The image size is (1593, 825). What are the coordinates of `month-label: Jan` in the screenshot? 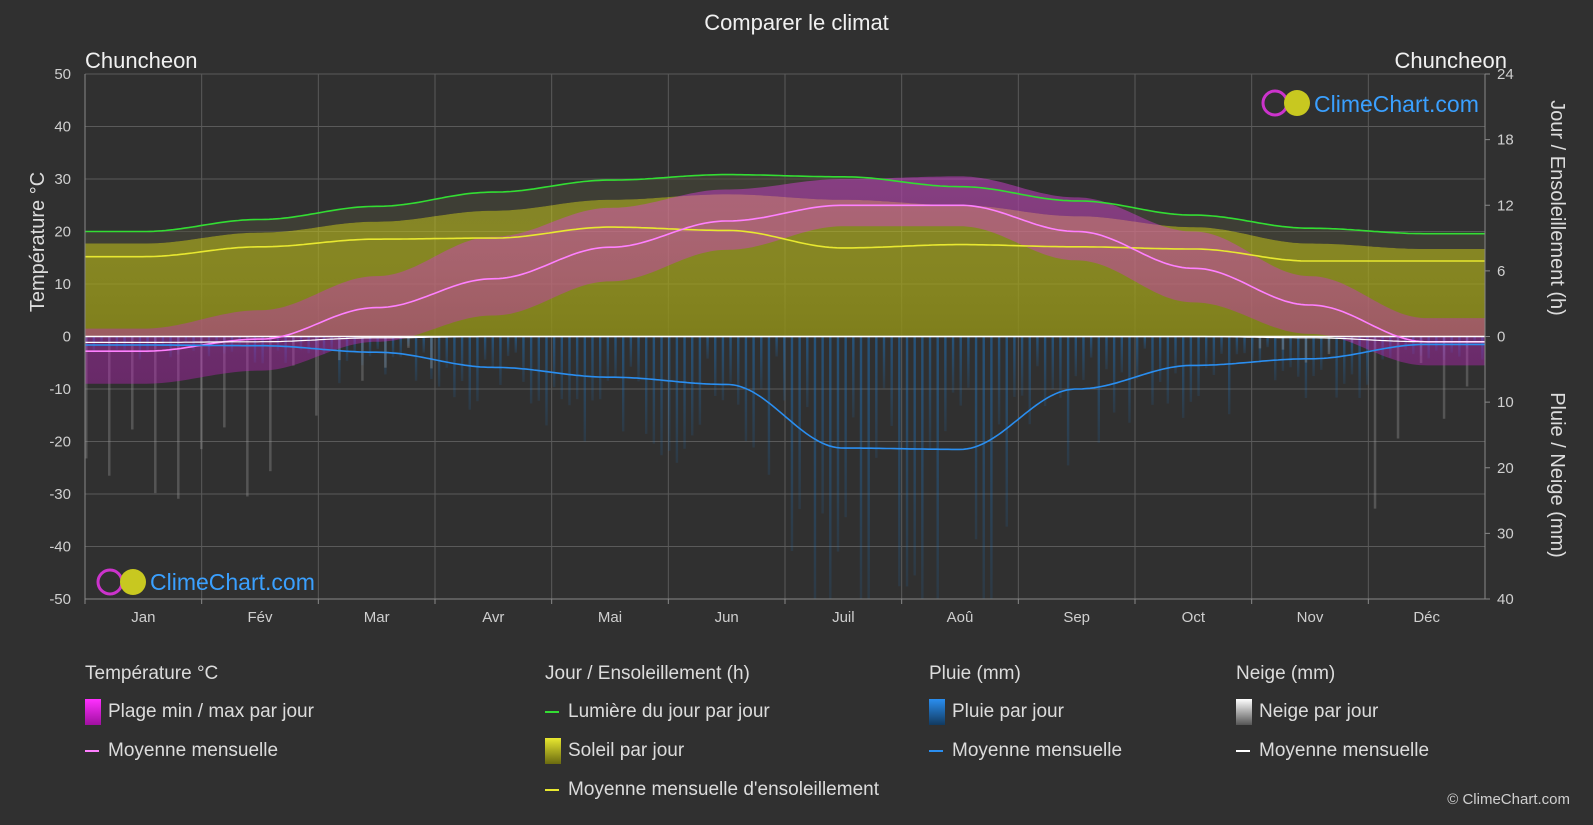 It's located at (143, 617).